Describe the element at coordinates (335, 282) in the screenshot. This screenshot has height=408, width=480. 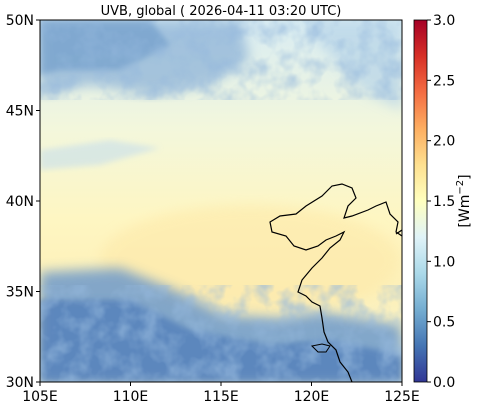
I see `coastline` at that location.